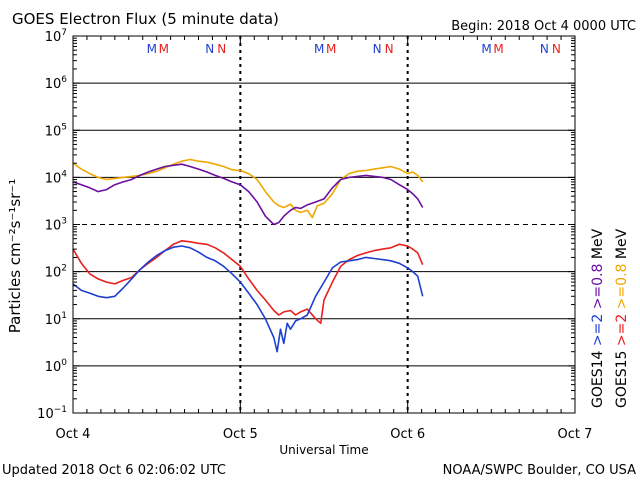  I want to click on begin-time-label: Begin: 2018 Oct 4 0000 UTC, so click(543, 26).